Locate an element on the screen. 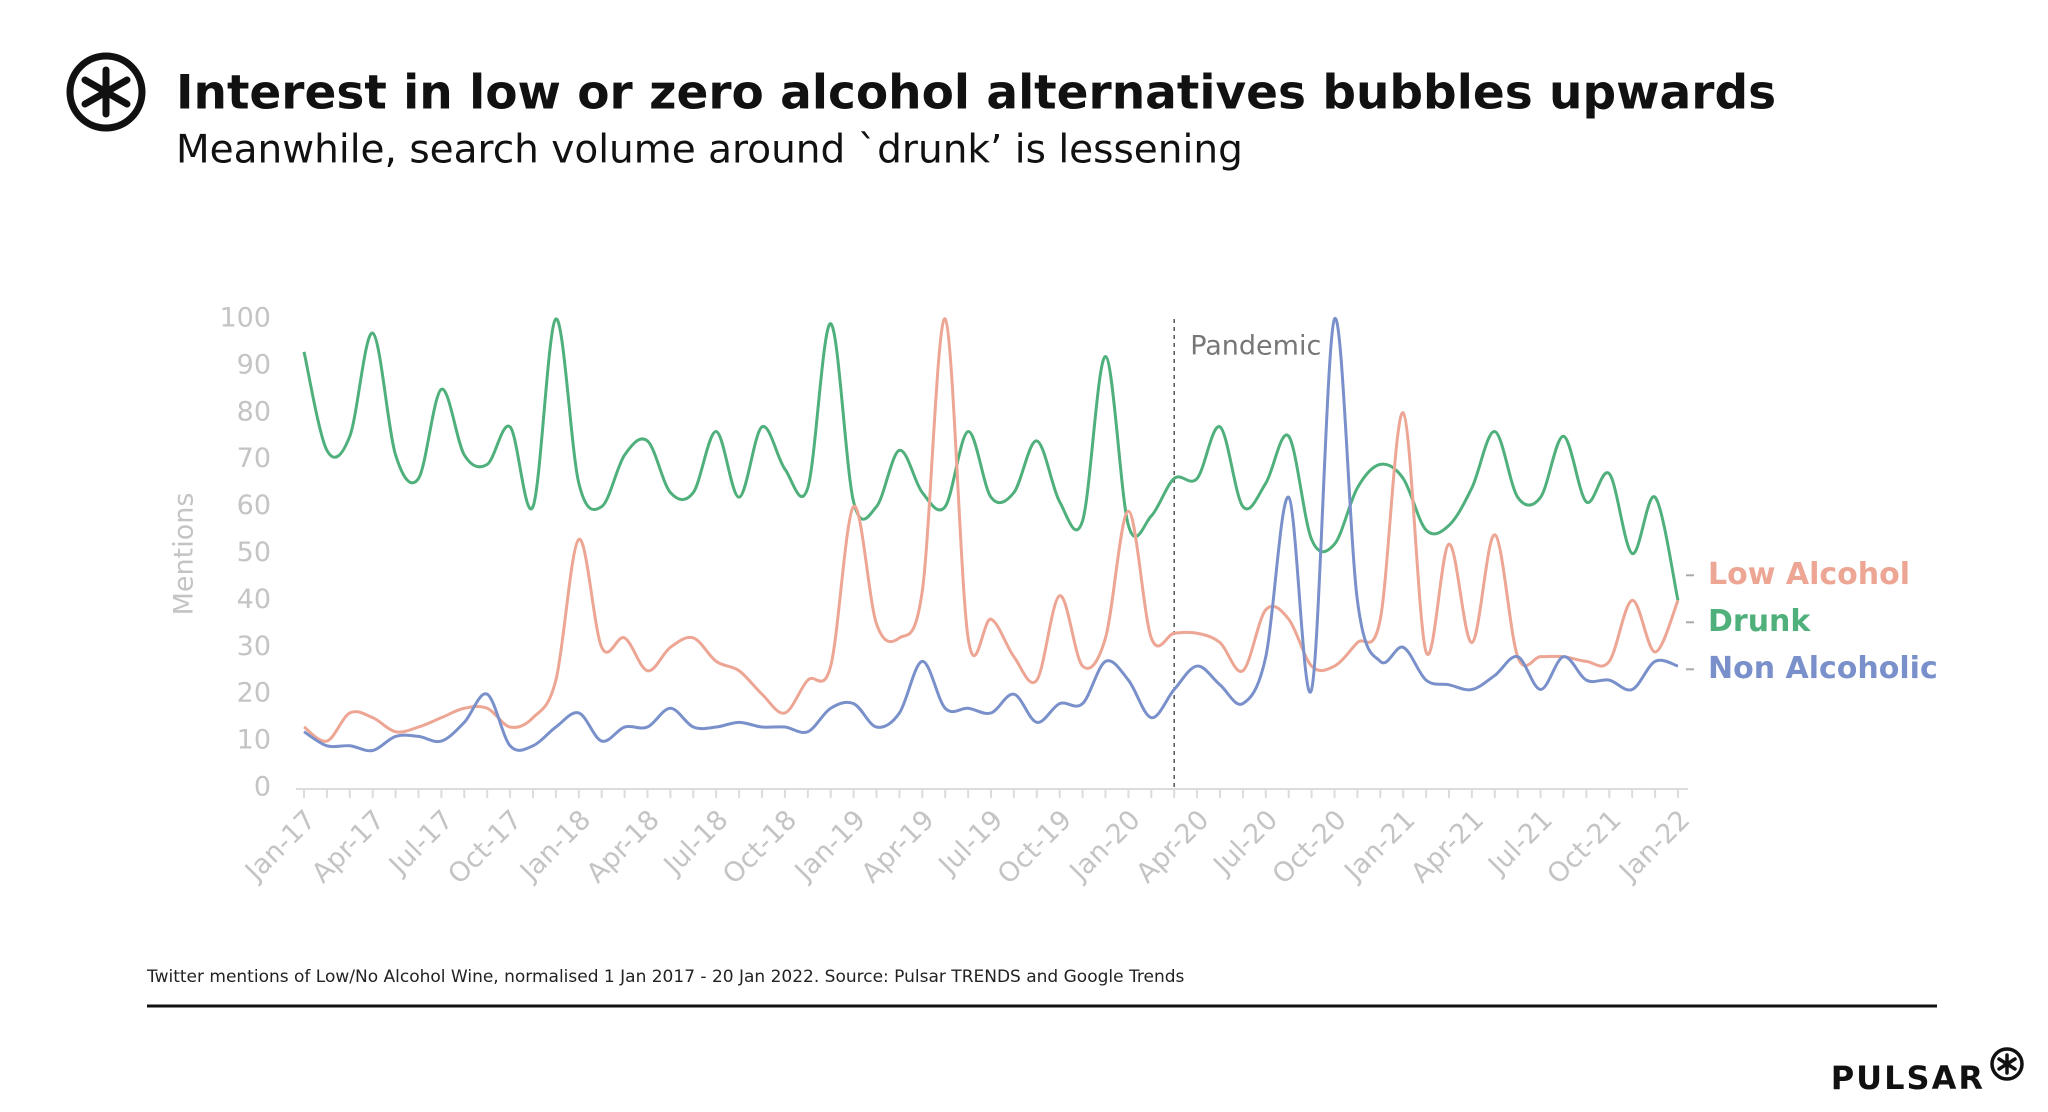 The height and width of the screenshot is (1112, 2048). x-tick-label: Jan-22 is located at coordinates (1654, 846).